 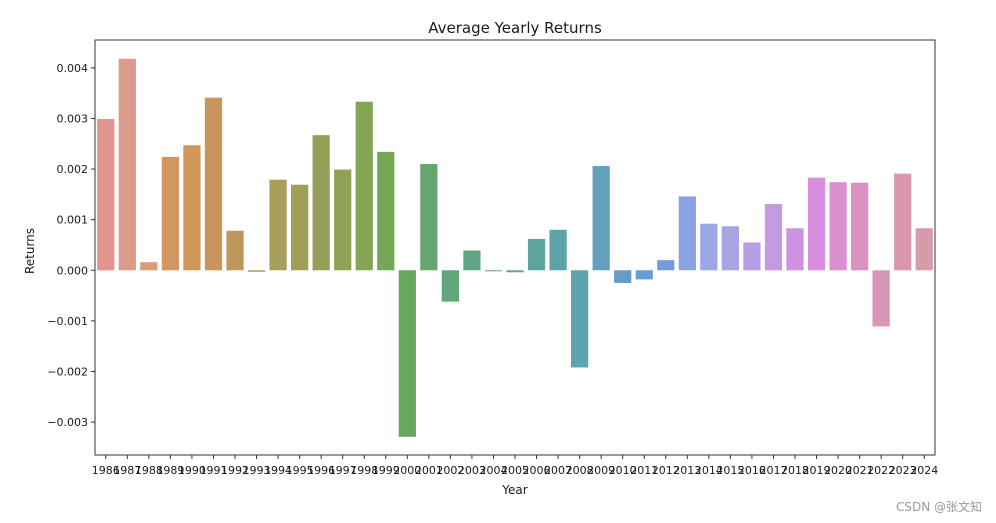 What do you see at coordinates (924, 249) in the screenshot?
I see `bar-2024` at bounding box center [924, 249].